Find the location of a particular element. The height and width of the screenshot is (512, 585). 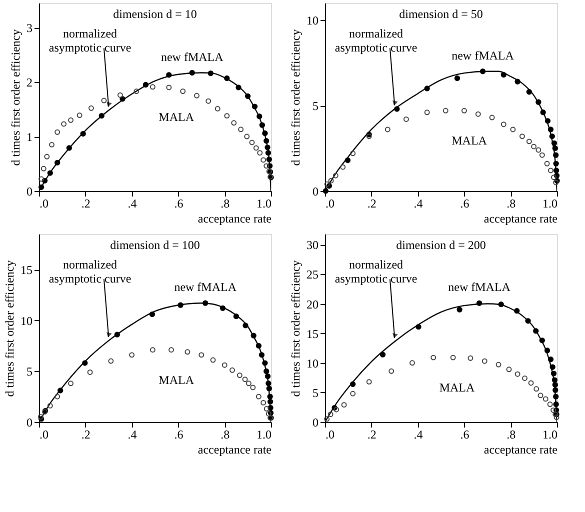

x-tick-label: .4 is located at coordinates (418, 435).